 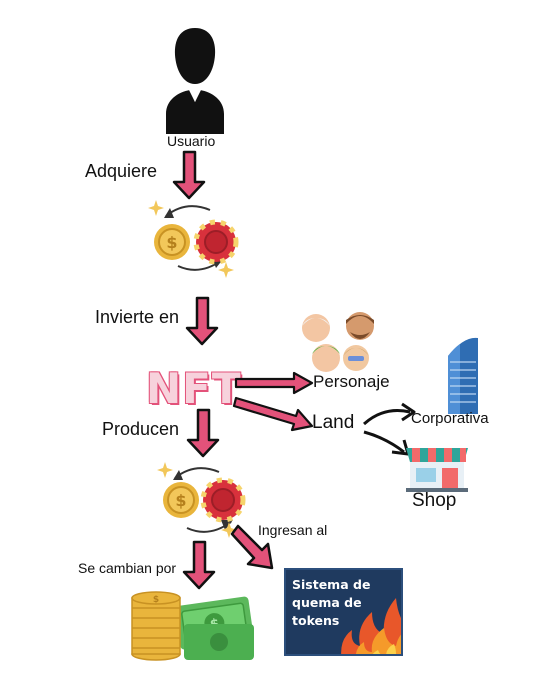 What do you see at coordinates (434, 500) in the screenshot?
I see `shop-label: Shop` at bounding box center [434, 500].